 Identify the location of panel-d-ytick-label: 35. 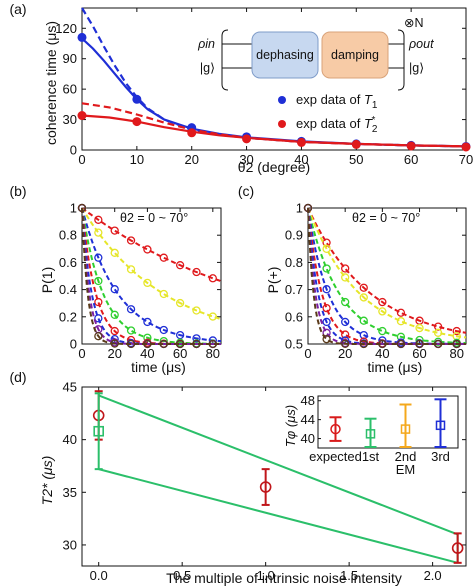
(70, 492).